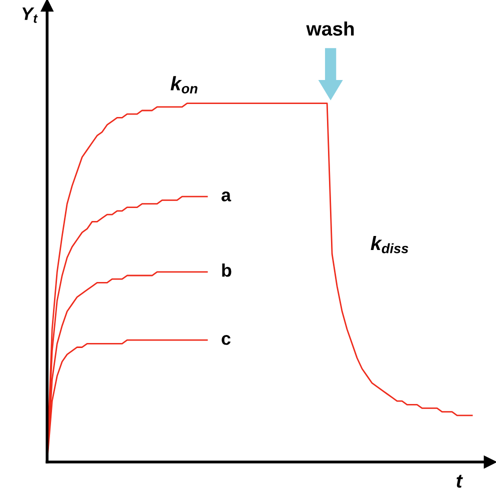 The width and height of the screenshot is (496, 491). What do you see at coordinates (389, 245) in the screenshot?
I see `annotation: k$_{diss}$` at bounding box center [389, 245].